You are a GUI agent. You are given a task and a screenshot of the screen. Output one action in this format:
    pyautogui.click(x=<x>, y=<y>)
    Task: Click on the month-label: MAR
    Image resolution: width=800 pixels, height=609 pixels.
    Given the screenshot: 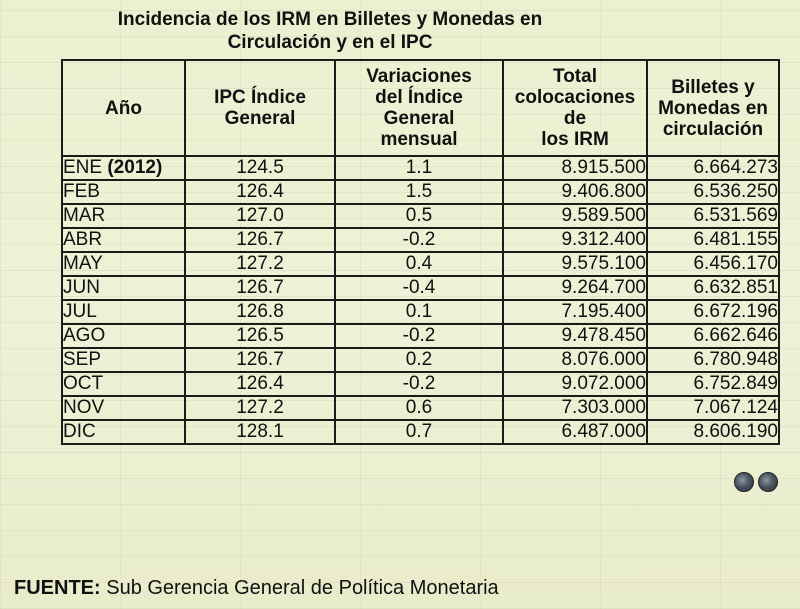 What is the action you would take?
    pyautogui.click(x=84, y=215)
    